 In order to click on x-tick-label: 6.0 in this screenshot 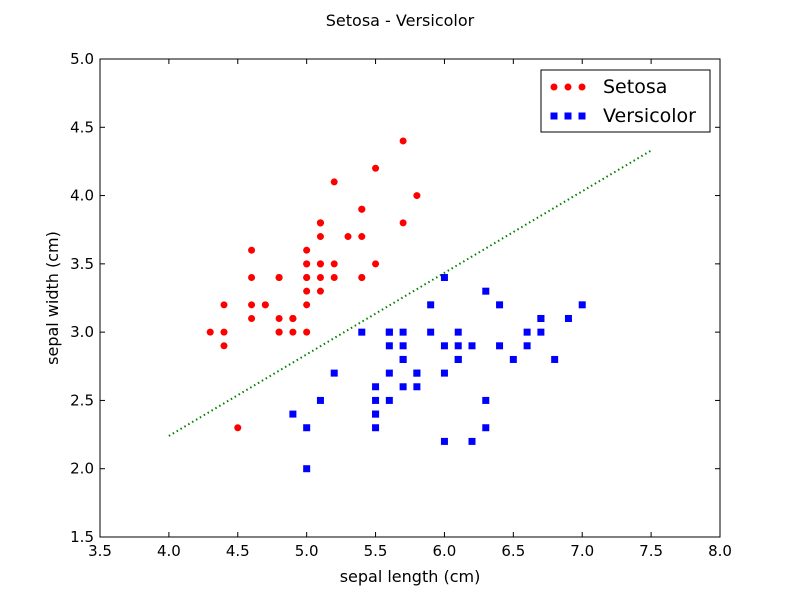, I will do `click(445, 551)`.